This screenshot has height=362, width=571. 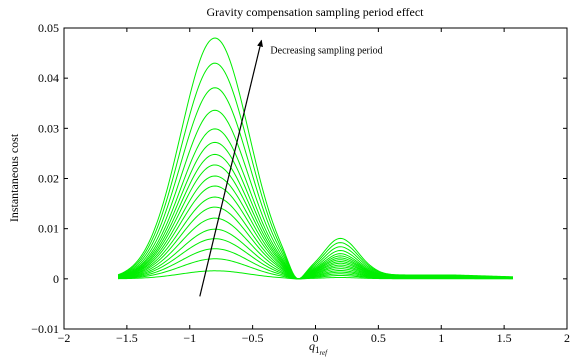 What do you see at coordinates (48, 128) in the screenshot?
I see `y-tick-label: 0.03` at bounding box center [48, 128].